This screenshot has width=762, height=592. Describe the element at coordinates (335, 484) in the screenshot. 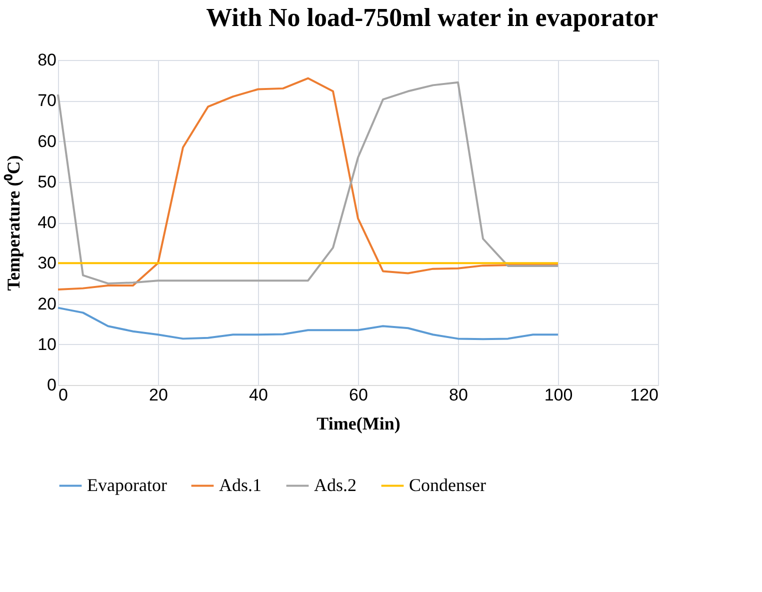

I see `legend-label: Ads.2` at that location.